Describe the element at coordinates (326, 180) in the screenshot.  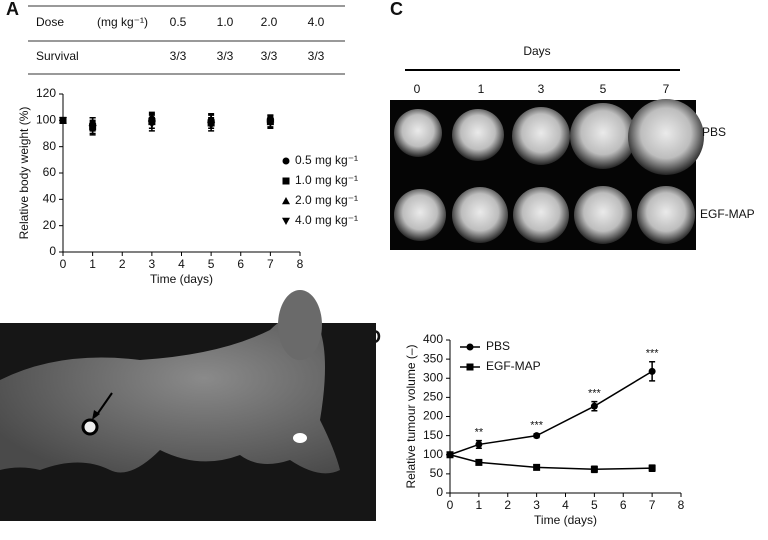
I see `legend-label: 1.0 mg kg⁻¹` at that location.